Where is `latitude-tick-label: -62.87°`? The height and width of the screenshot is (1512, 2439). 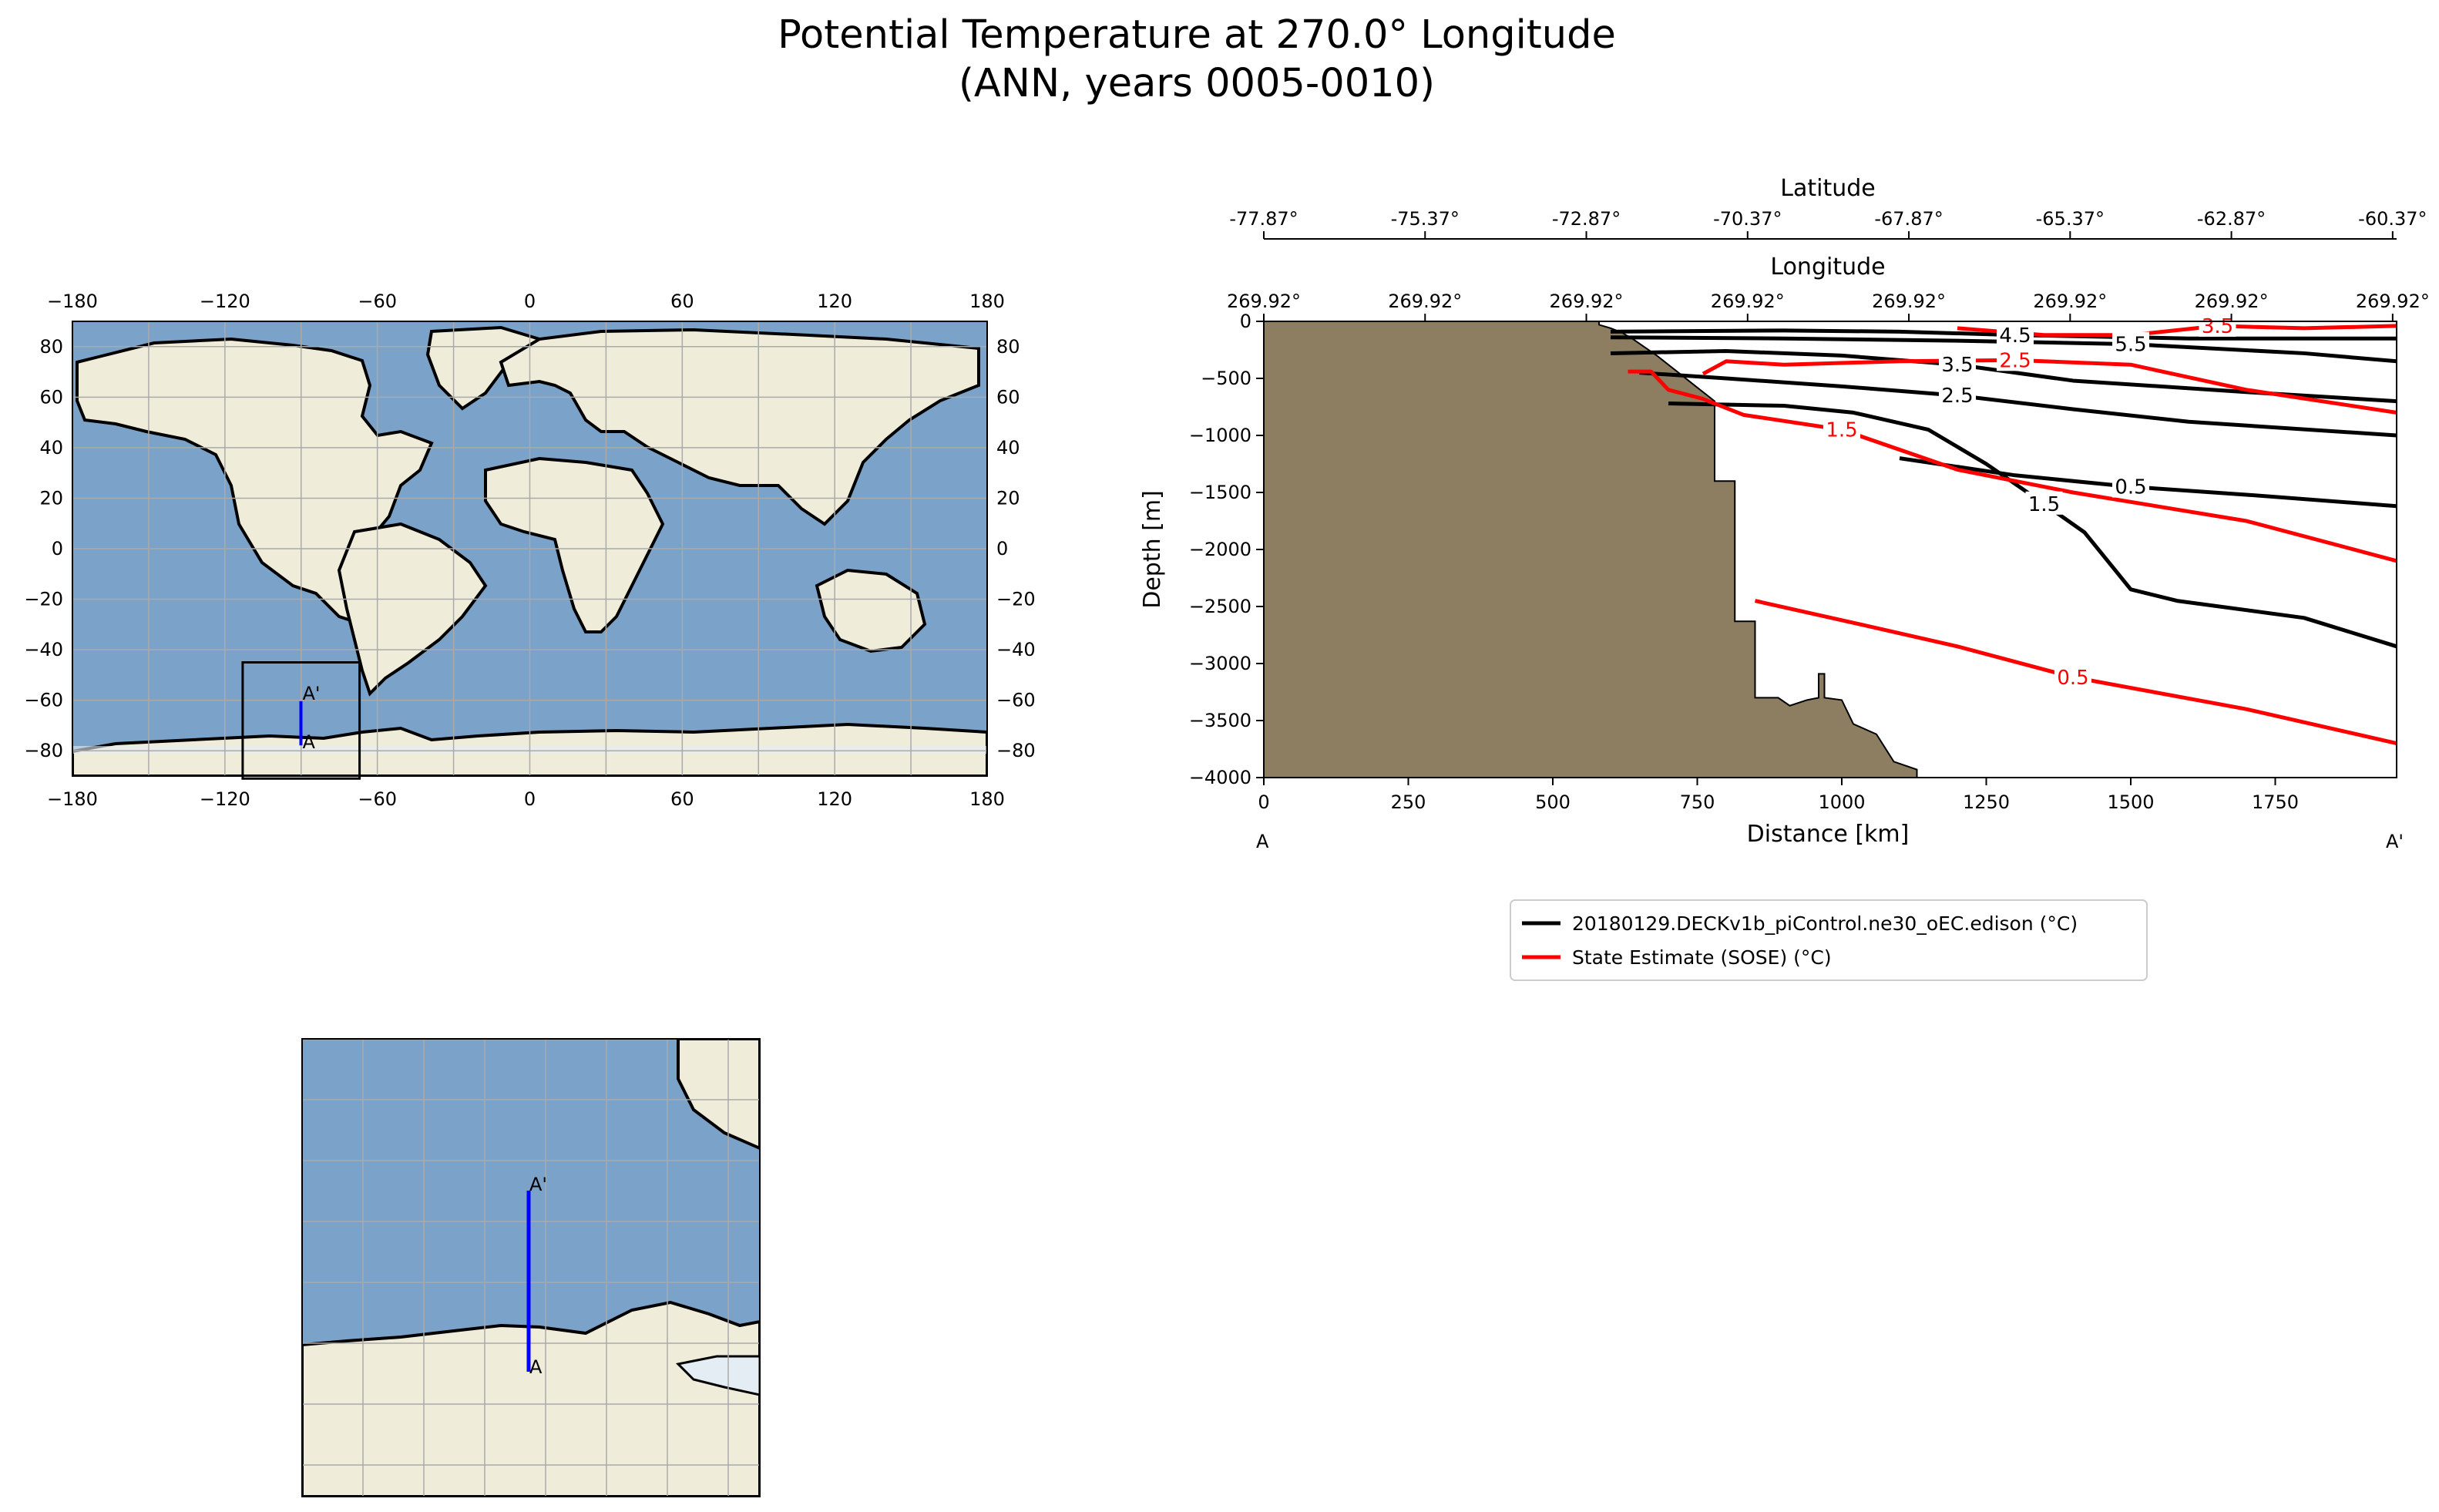 latitude-tick-label: -62.87° is located at coordinates (2231, 219).